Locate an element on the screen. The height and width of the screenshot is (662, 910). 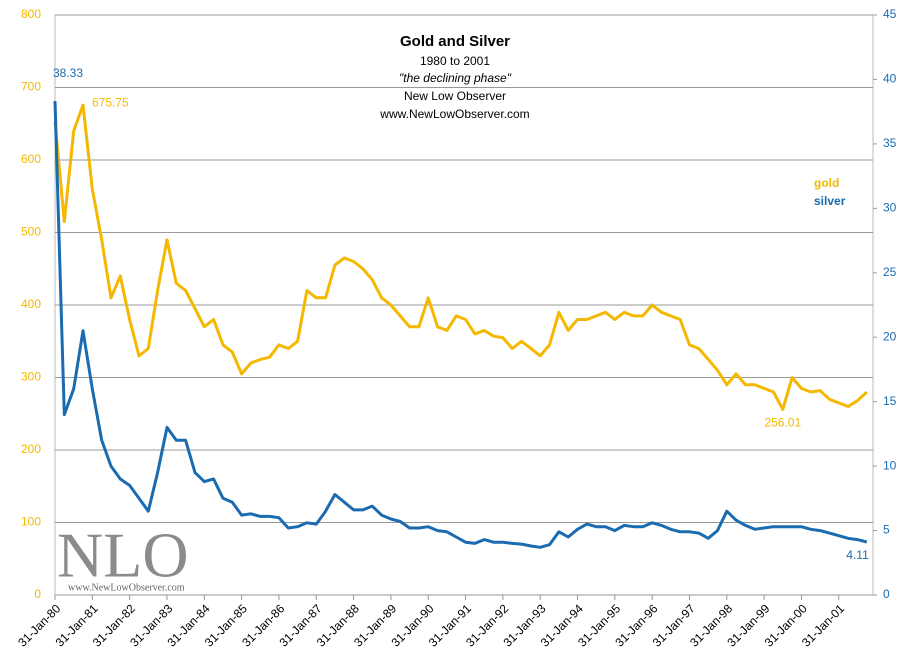
y-tick-label: 0 is located at coordinates (37, 594).